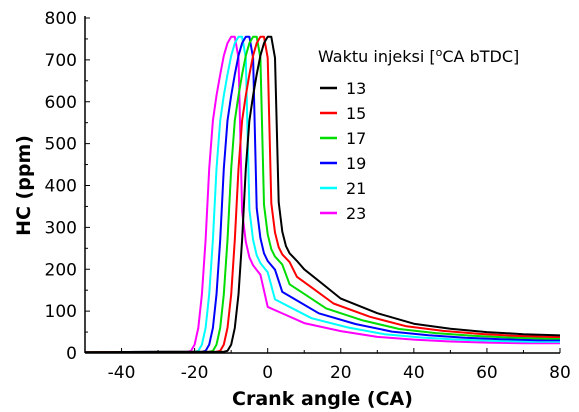 The width and height of the screenshot is (579, 412). What do you see at coordinates (61, 228) in the screenshot?
I see `y-tick-label: 300` at bounding box center [61, 228].